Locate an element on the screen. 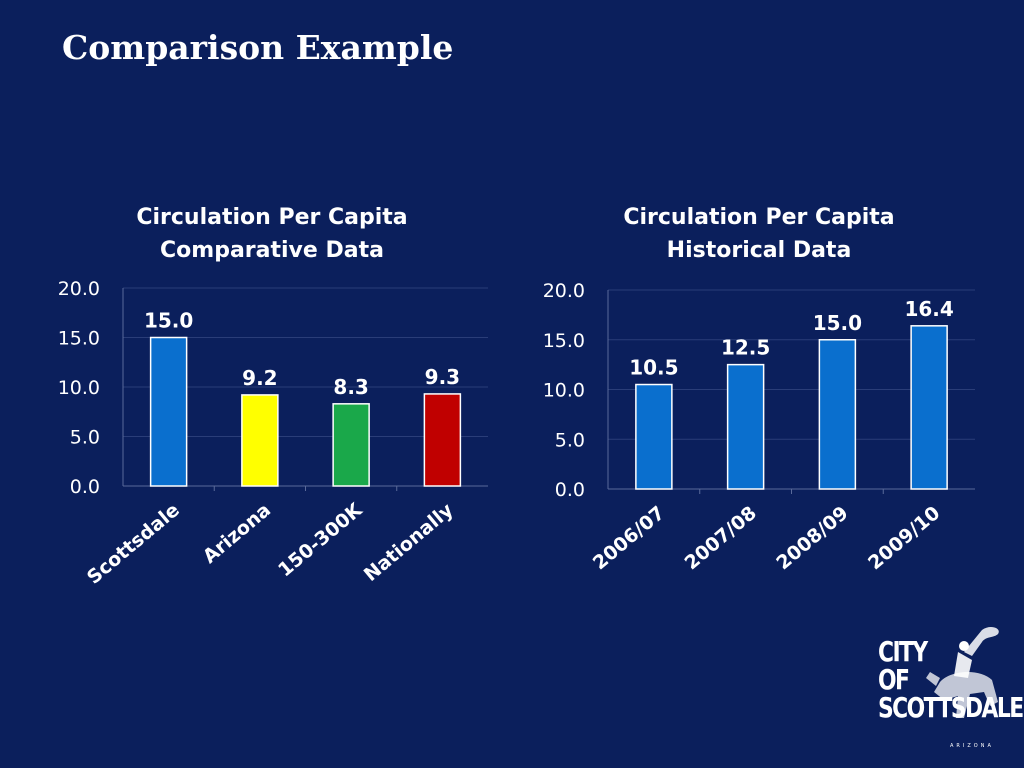 The height and width of the screenshot is (768, 1024). city-of-scottsdale-logo: CITY OF SCOTTSDALE ARIZONA is located at coordinates (948, 687).